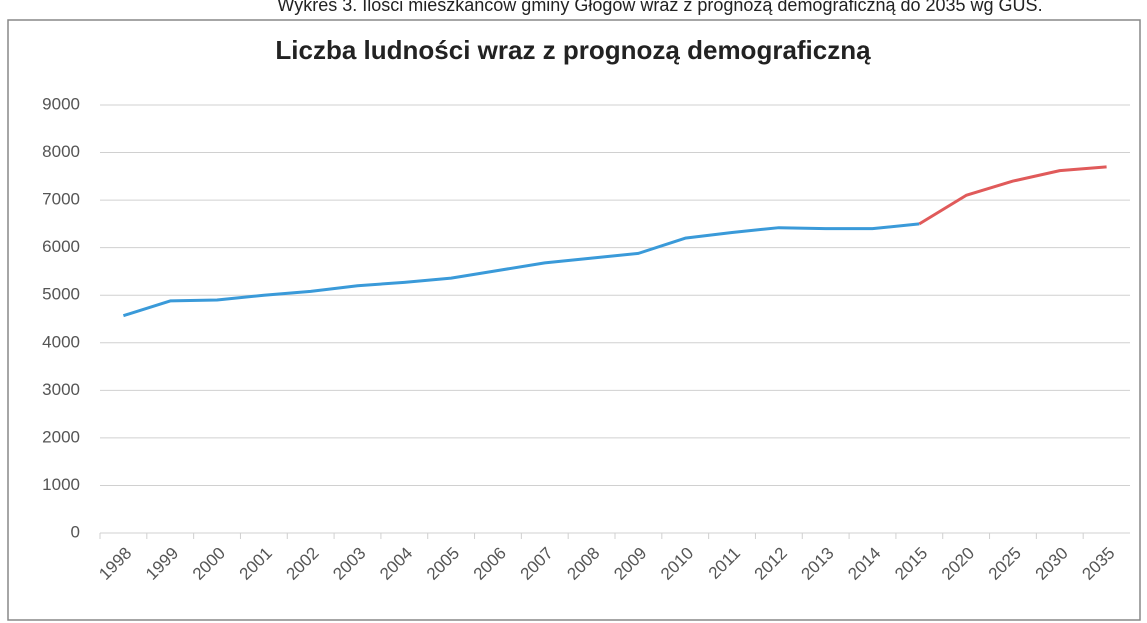 This screenshot has height=623, width=1147. I want to click on y-tick-label: 1000, so click(61, 484).